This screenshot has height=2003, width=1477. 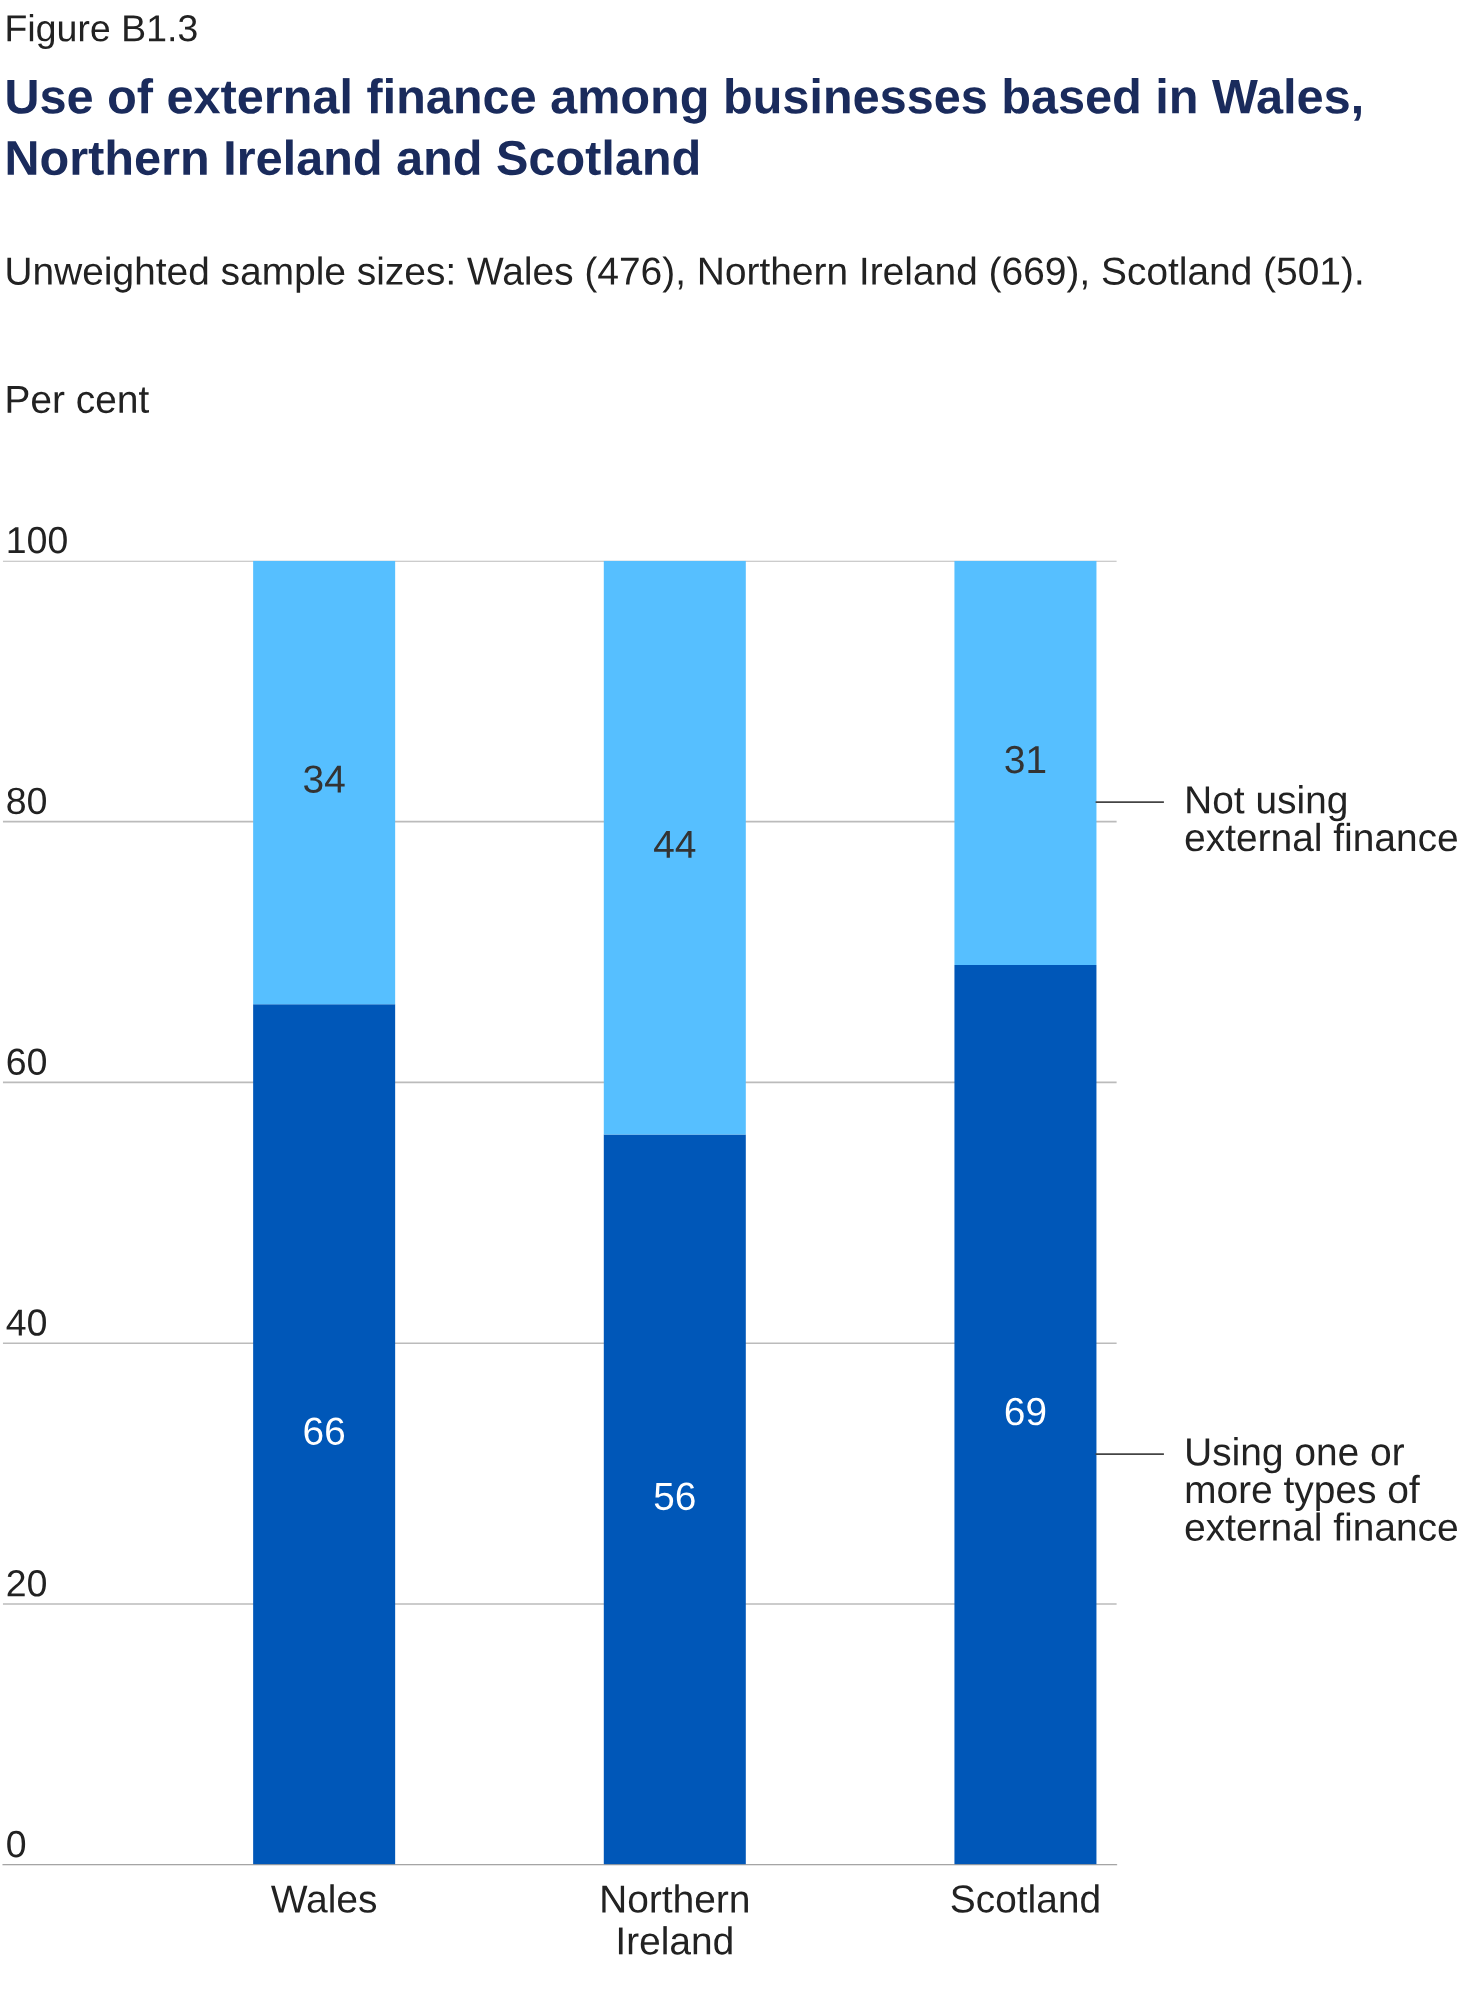 I want to click on y-tick-label: 20, so click(x=26, y=1583).